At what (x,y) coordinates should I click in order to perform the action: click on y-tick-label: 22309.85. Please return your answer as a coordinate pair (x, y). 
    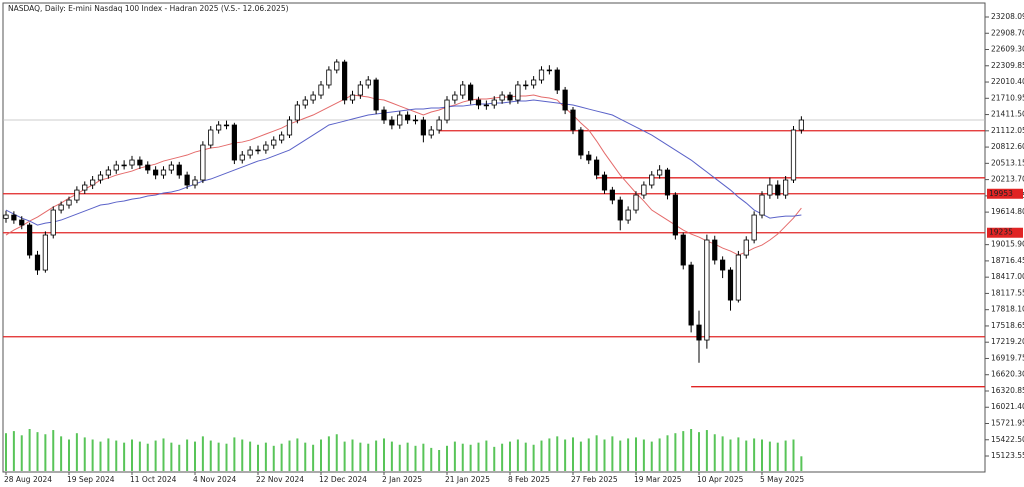
    Looking at the image, I should click on (1007, 65).